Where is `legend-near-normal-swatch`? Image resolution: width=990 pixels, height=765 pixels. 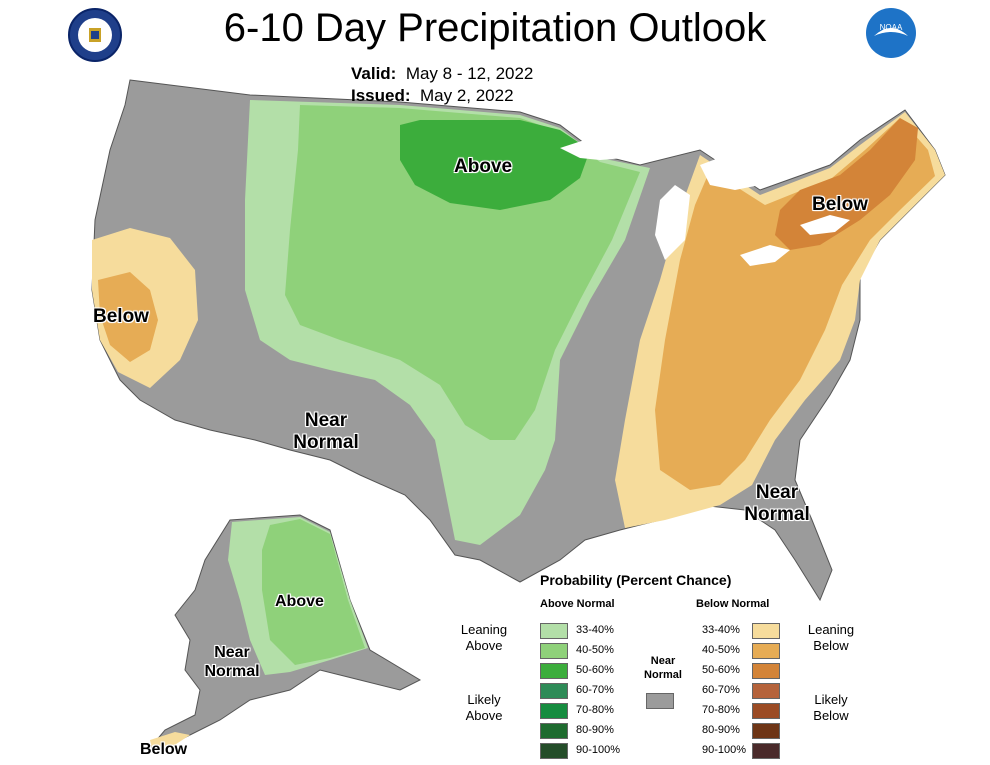
legend-near-normal-swatch is located at coordinates (660, 701).